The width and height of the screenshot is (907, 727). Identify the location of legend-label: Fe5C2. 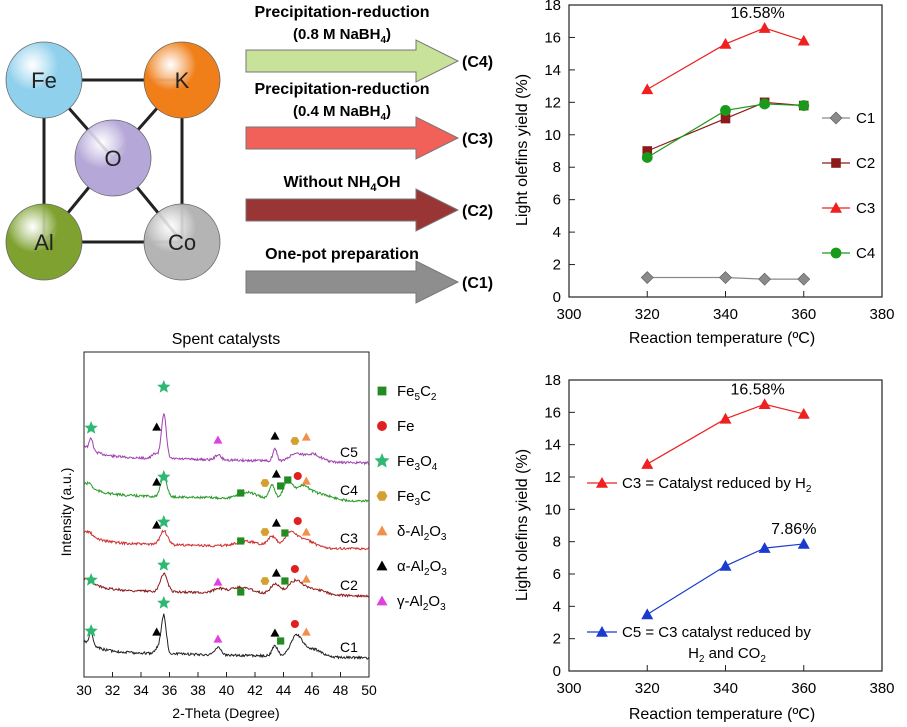
(417, 393).